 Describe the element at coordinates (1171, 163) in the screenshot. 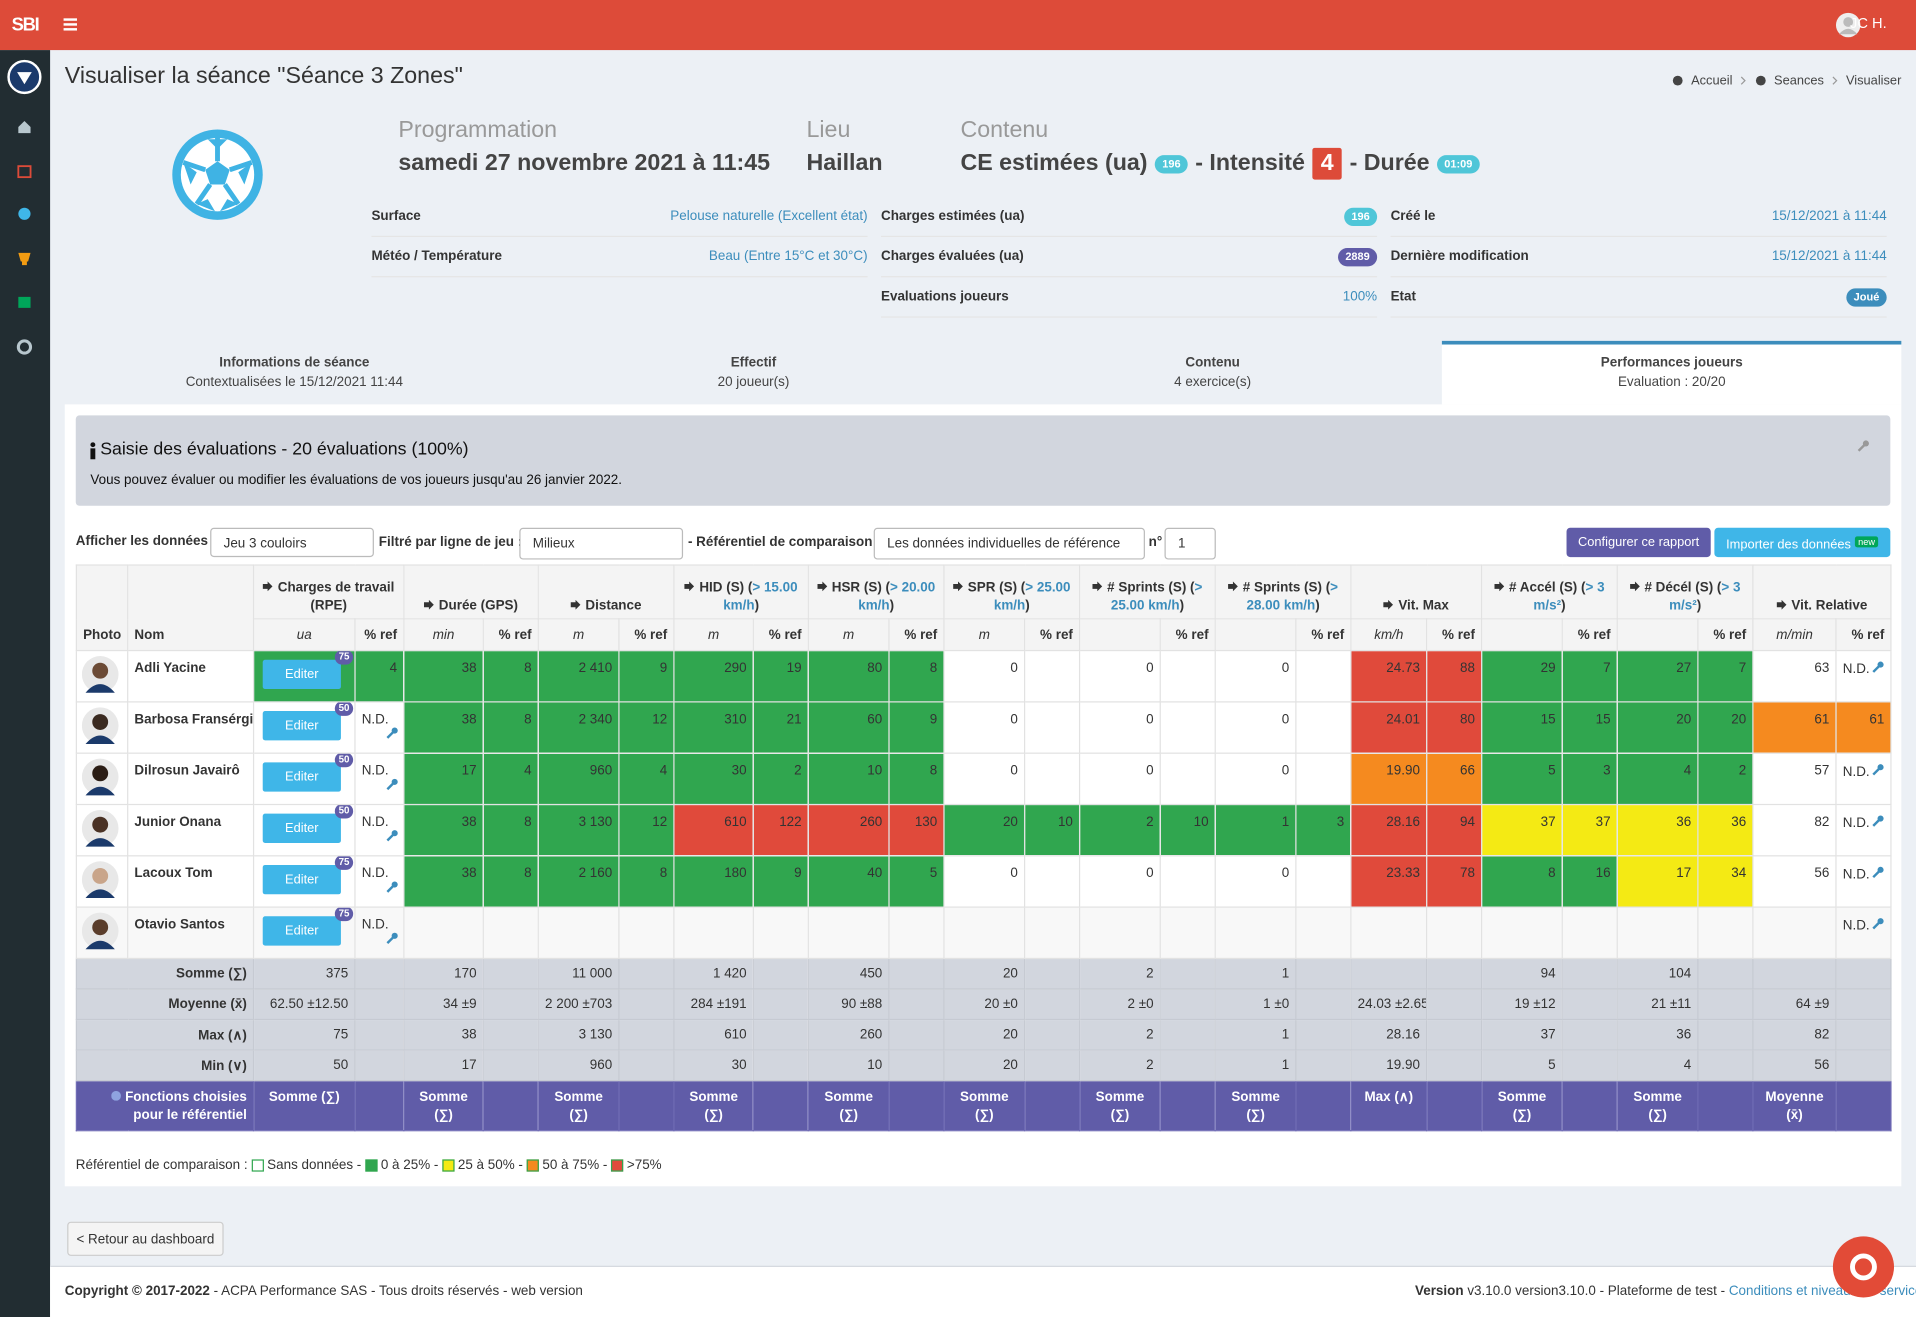

I see `badge: 196` at that location.